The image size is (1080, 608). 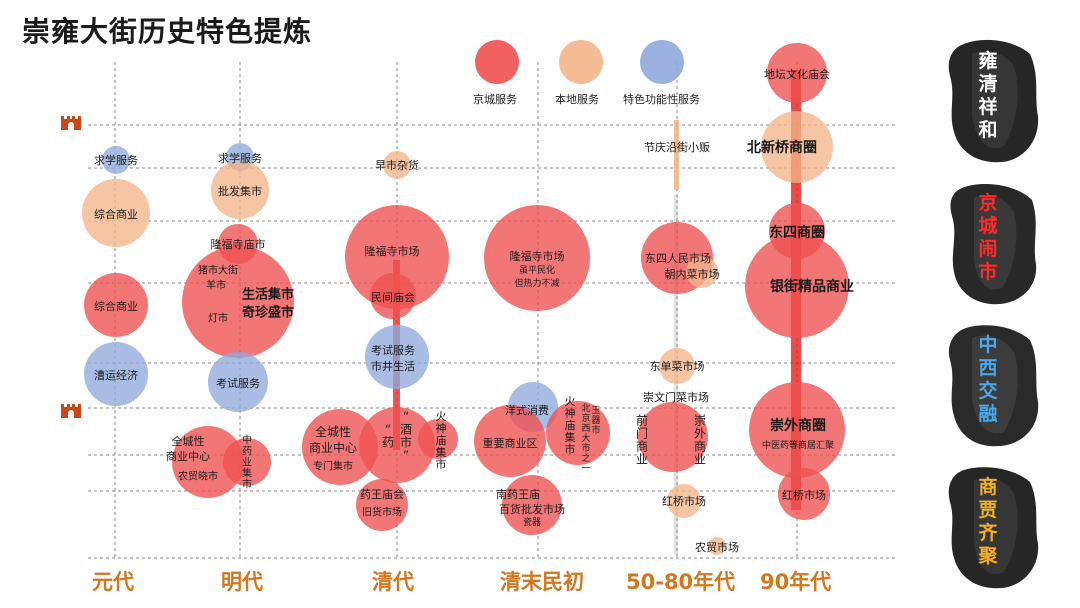 I want to click on bubble-90年代-36, so click(x=804, y=494).